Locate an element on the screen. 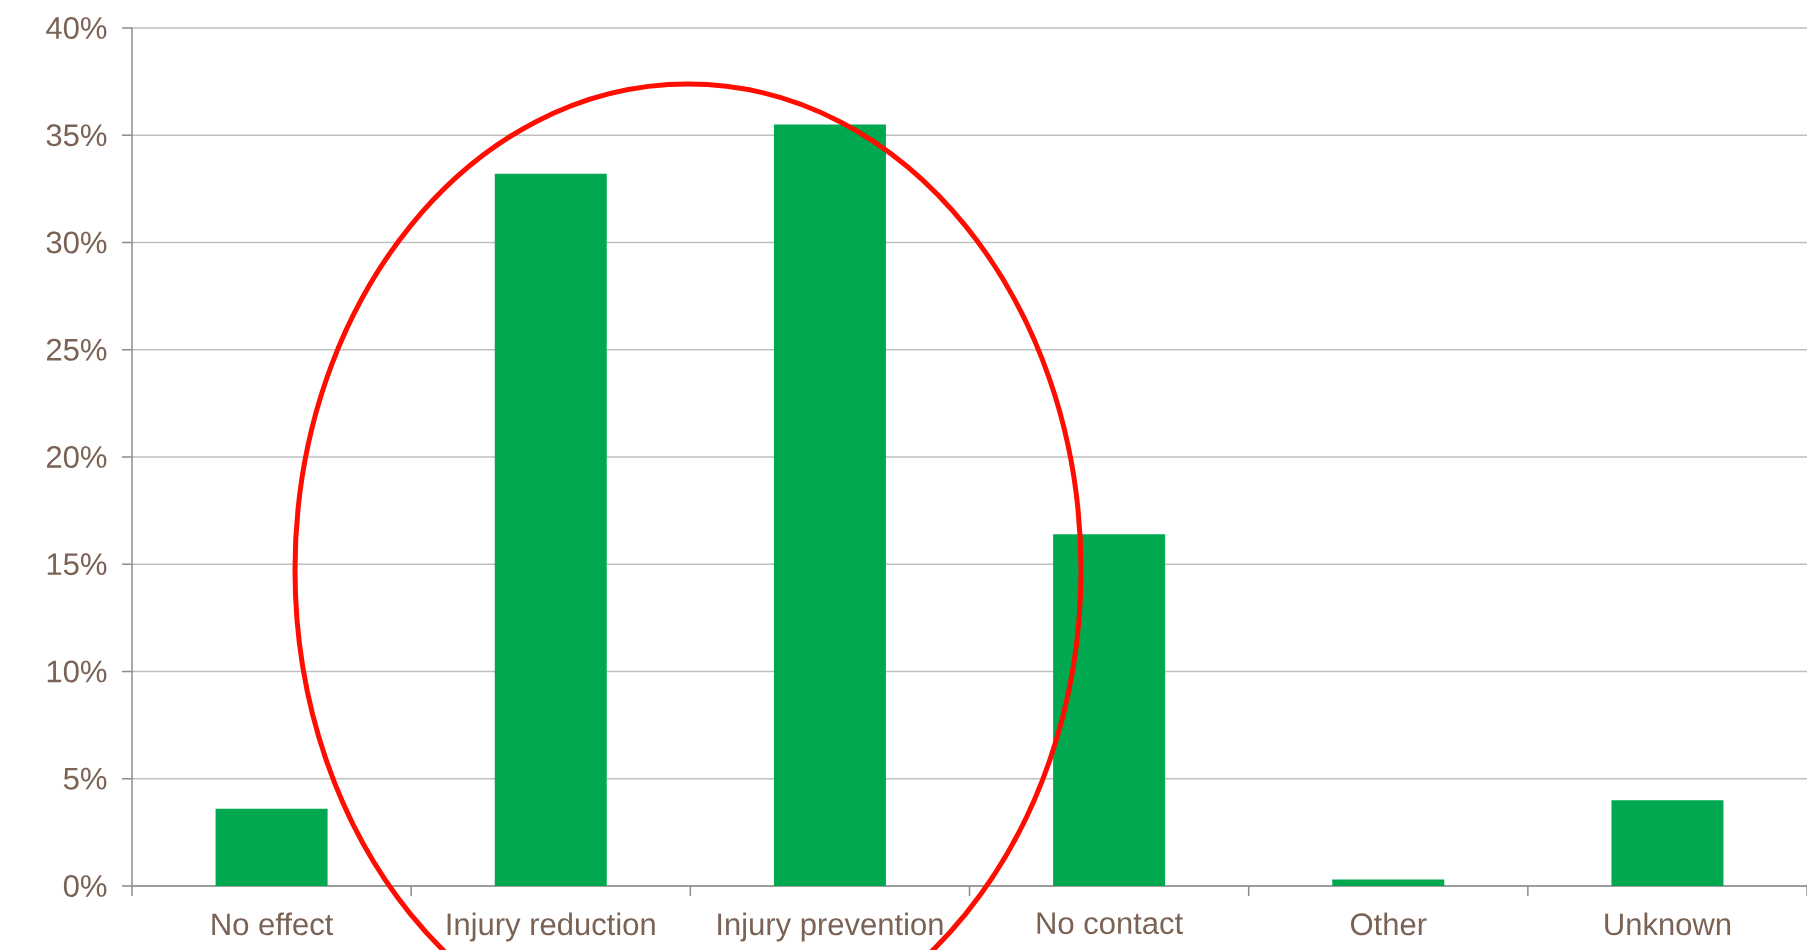 The width and height of the screenshot is (1807, 950). y-tick-label: 10% is located at coordinates (77, 671).